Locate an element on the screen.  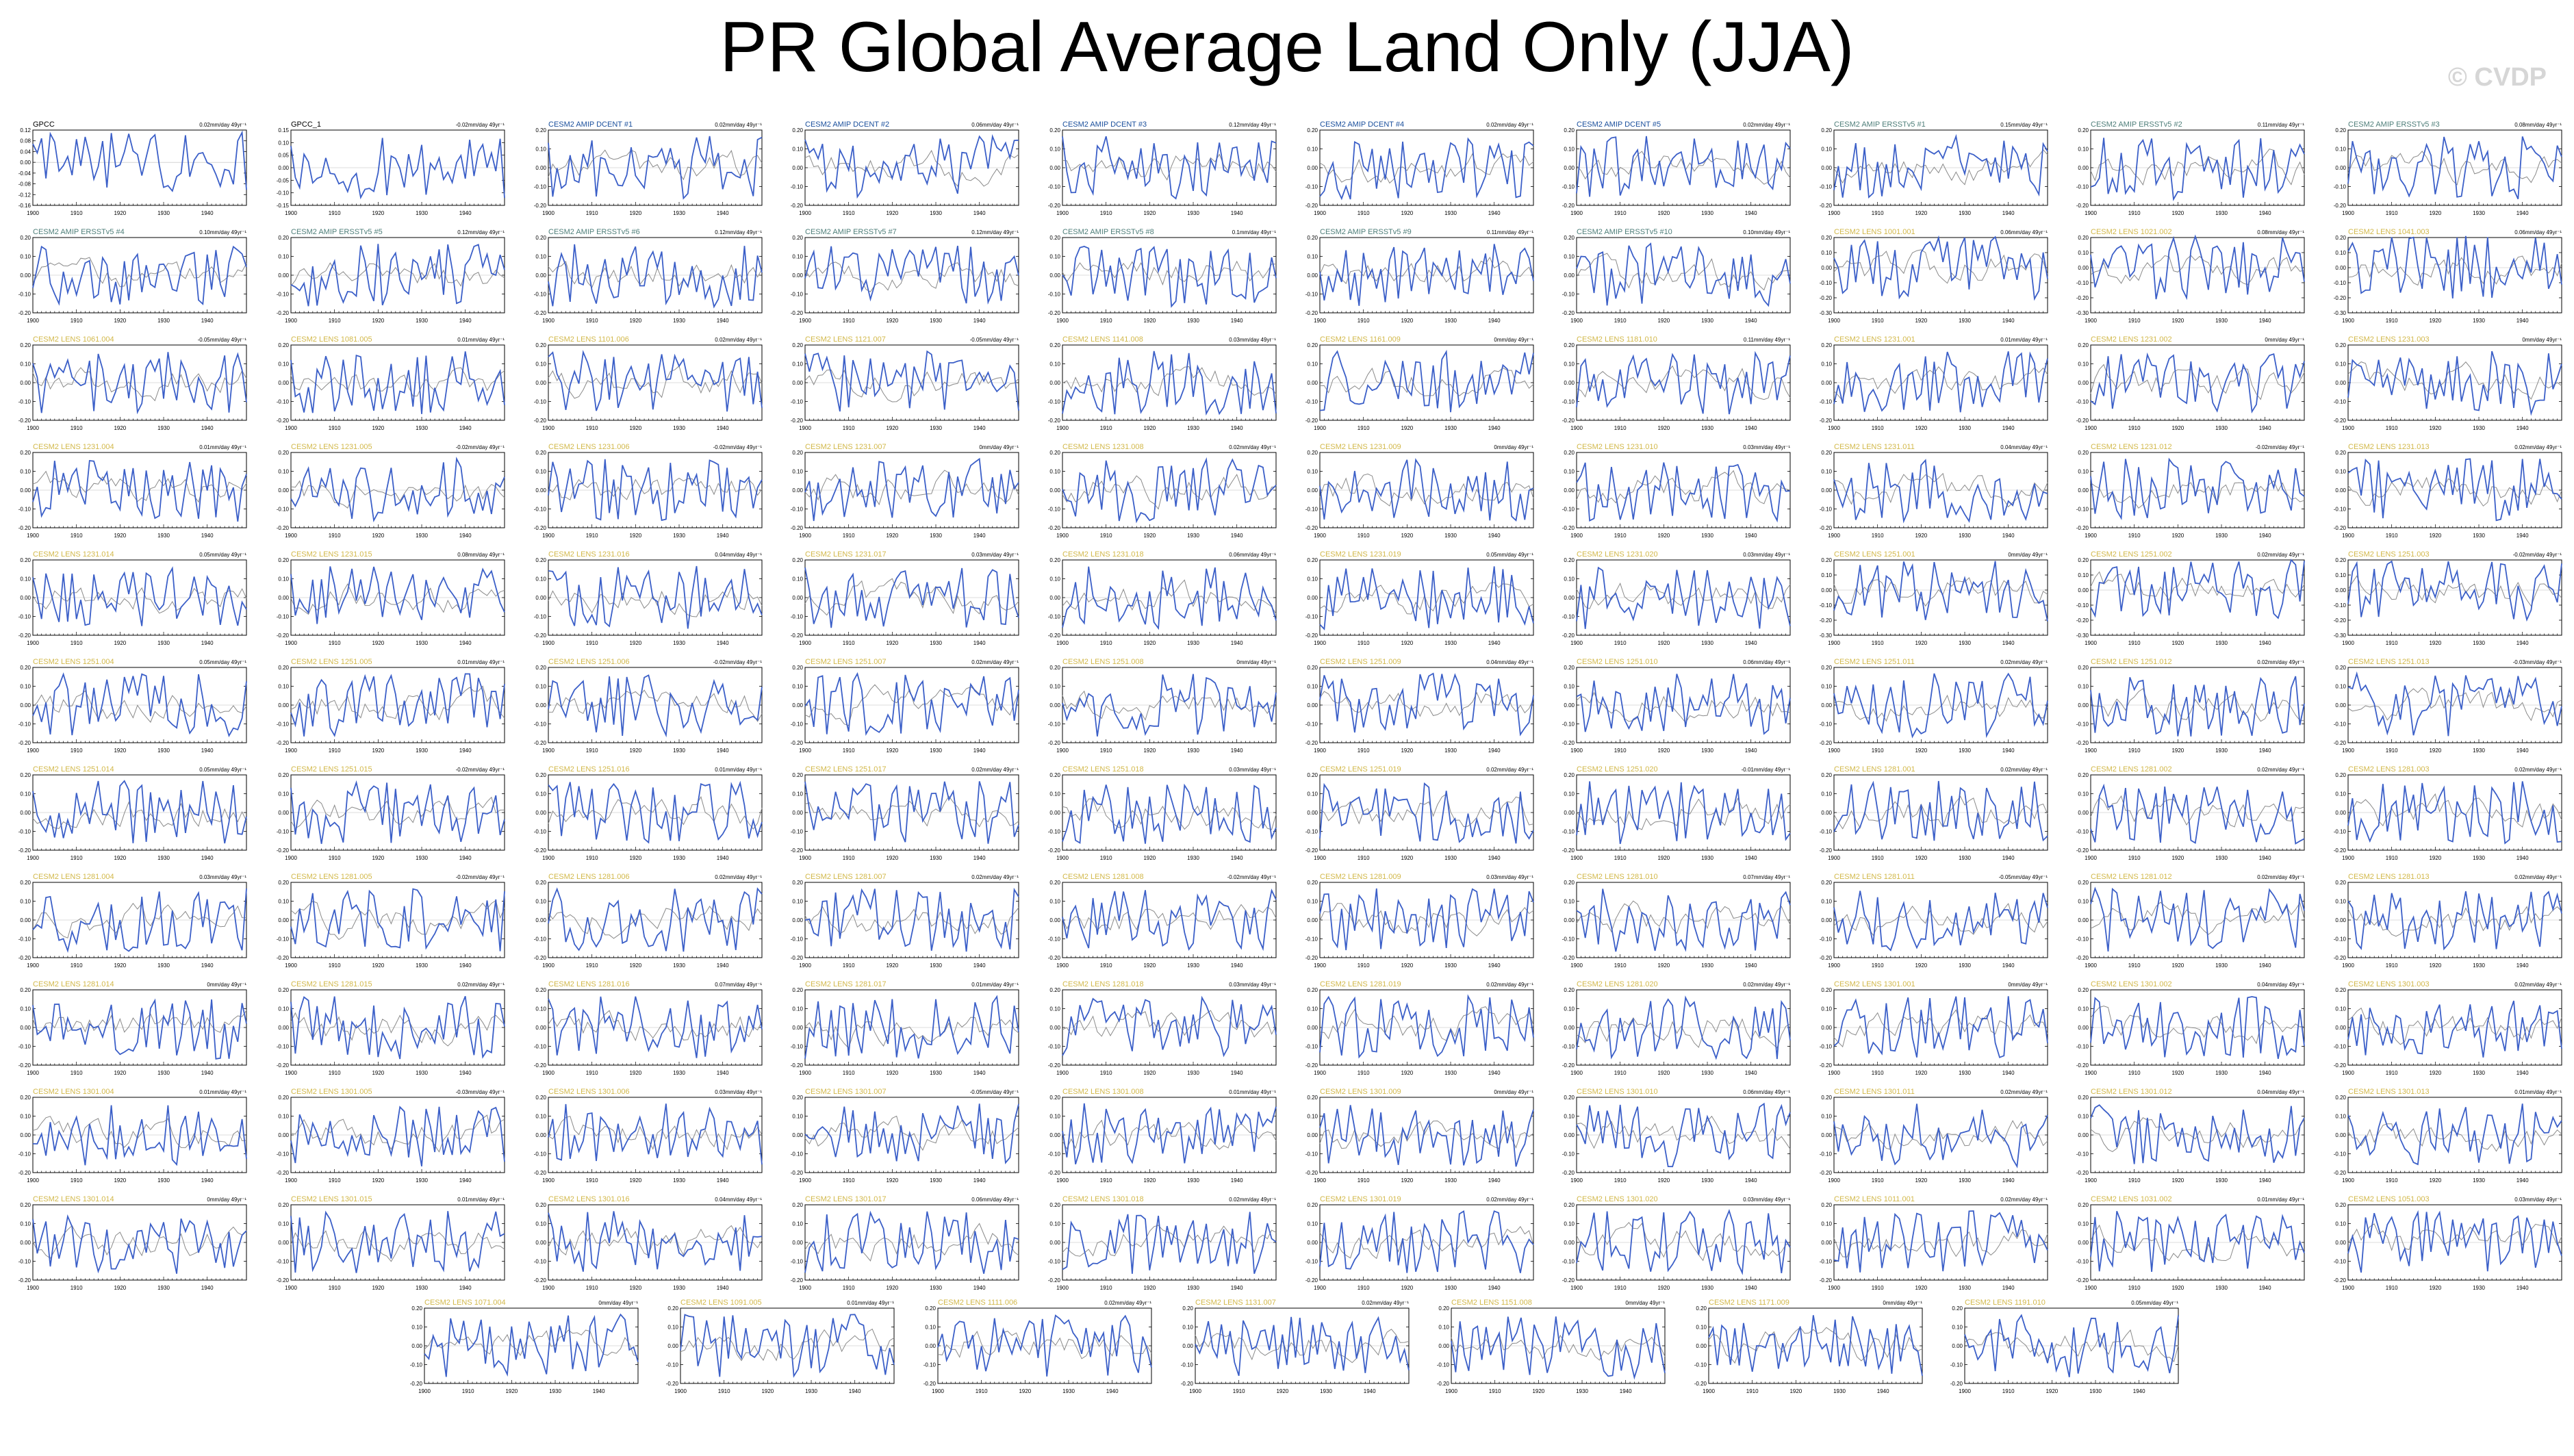
panel-title: CESM2 LENS 1041.003 is located at coordinates (2389, 232).